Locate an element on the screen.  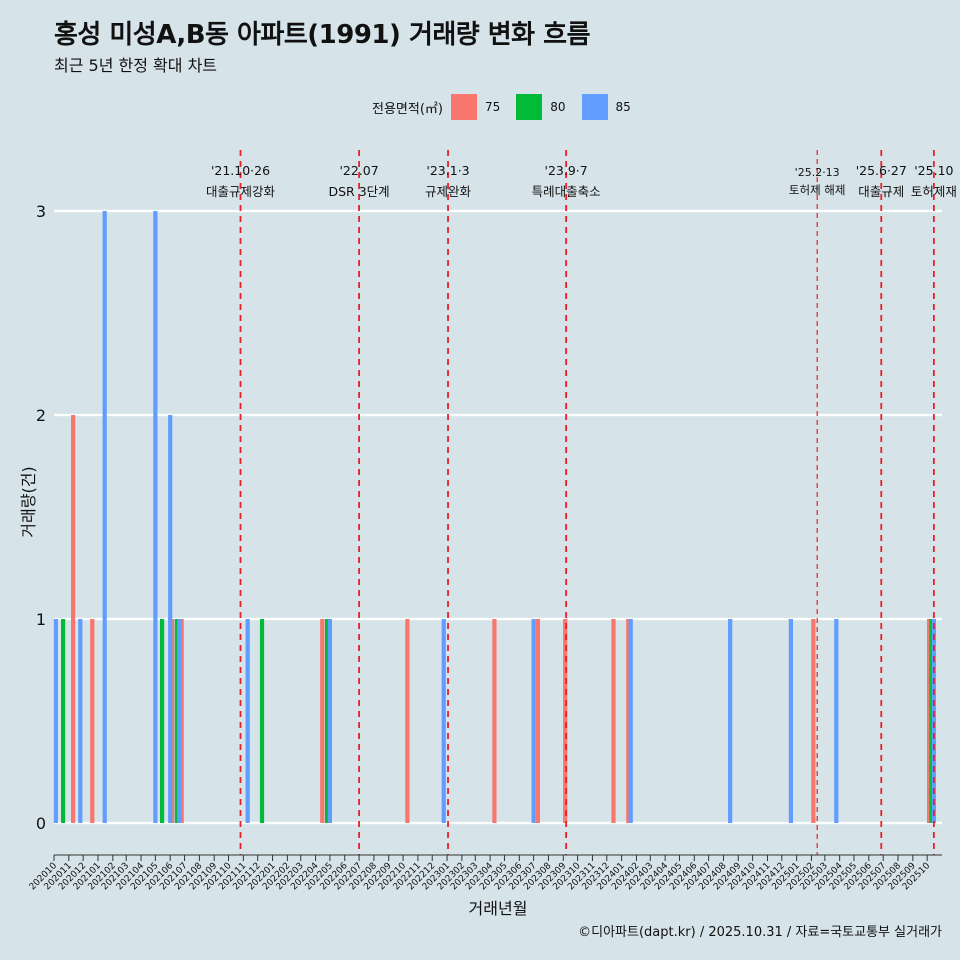
event-date-label: '22.07 is located at coordinates (358, 170).